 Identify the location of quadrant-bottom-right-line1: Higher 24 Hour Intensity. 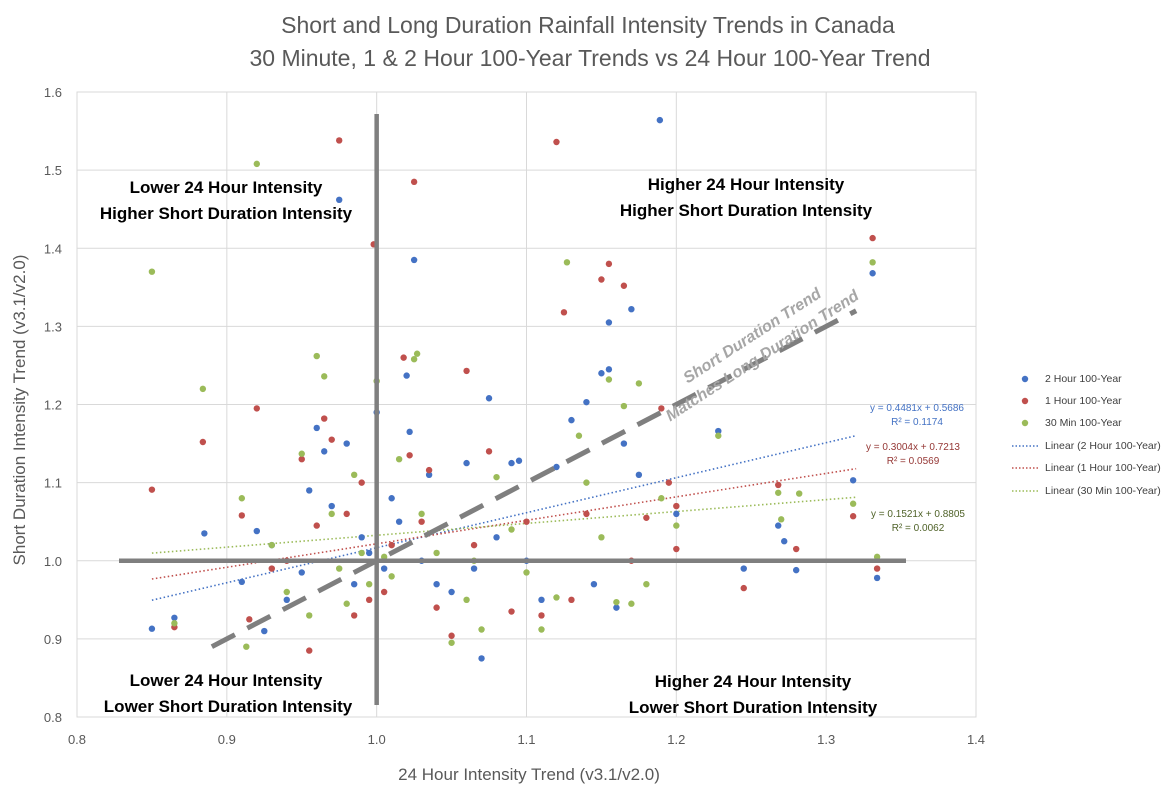
(753, 681).